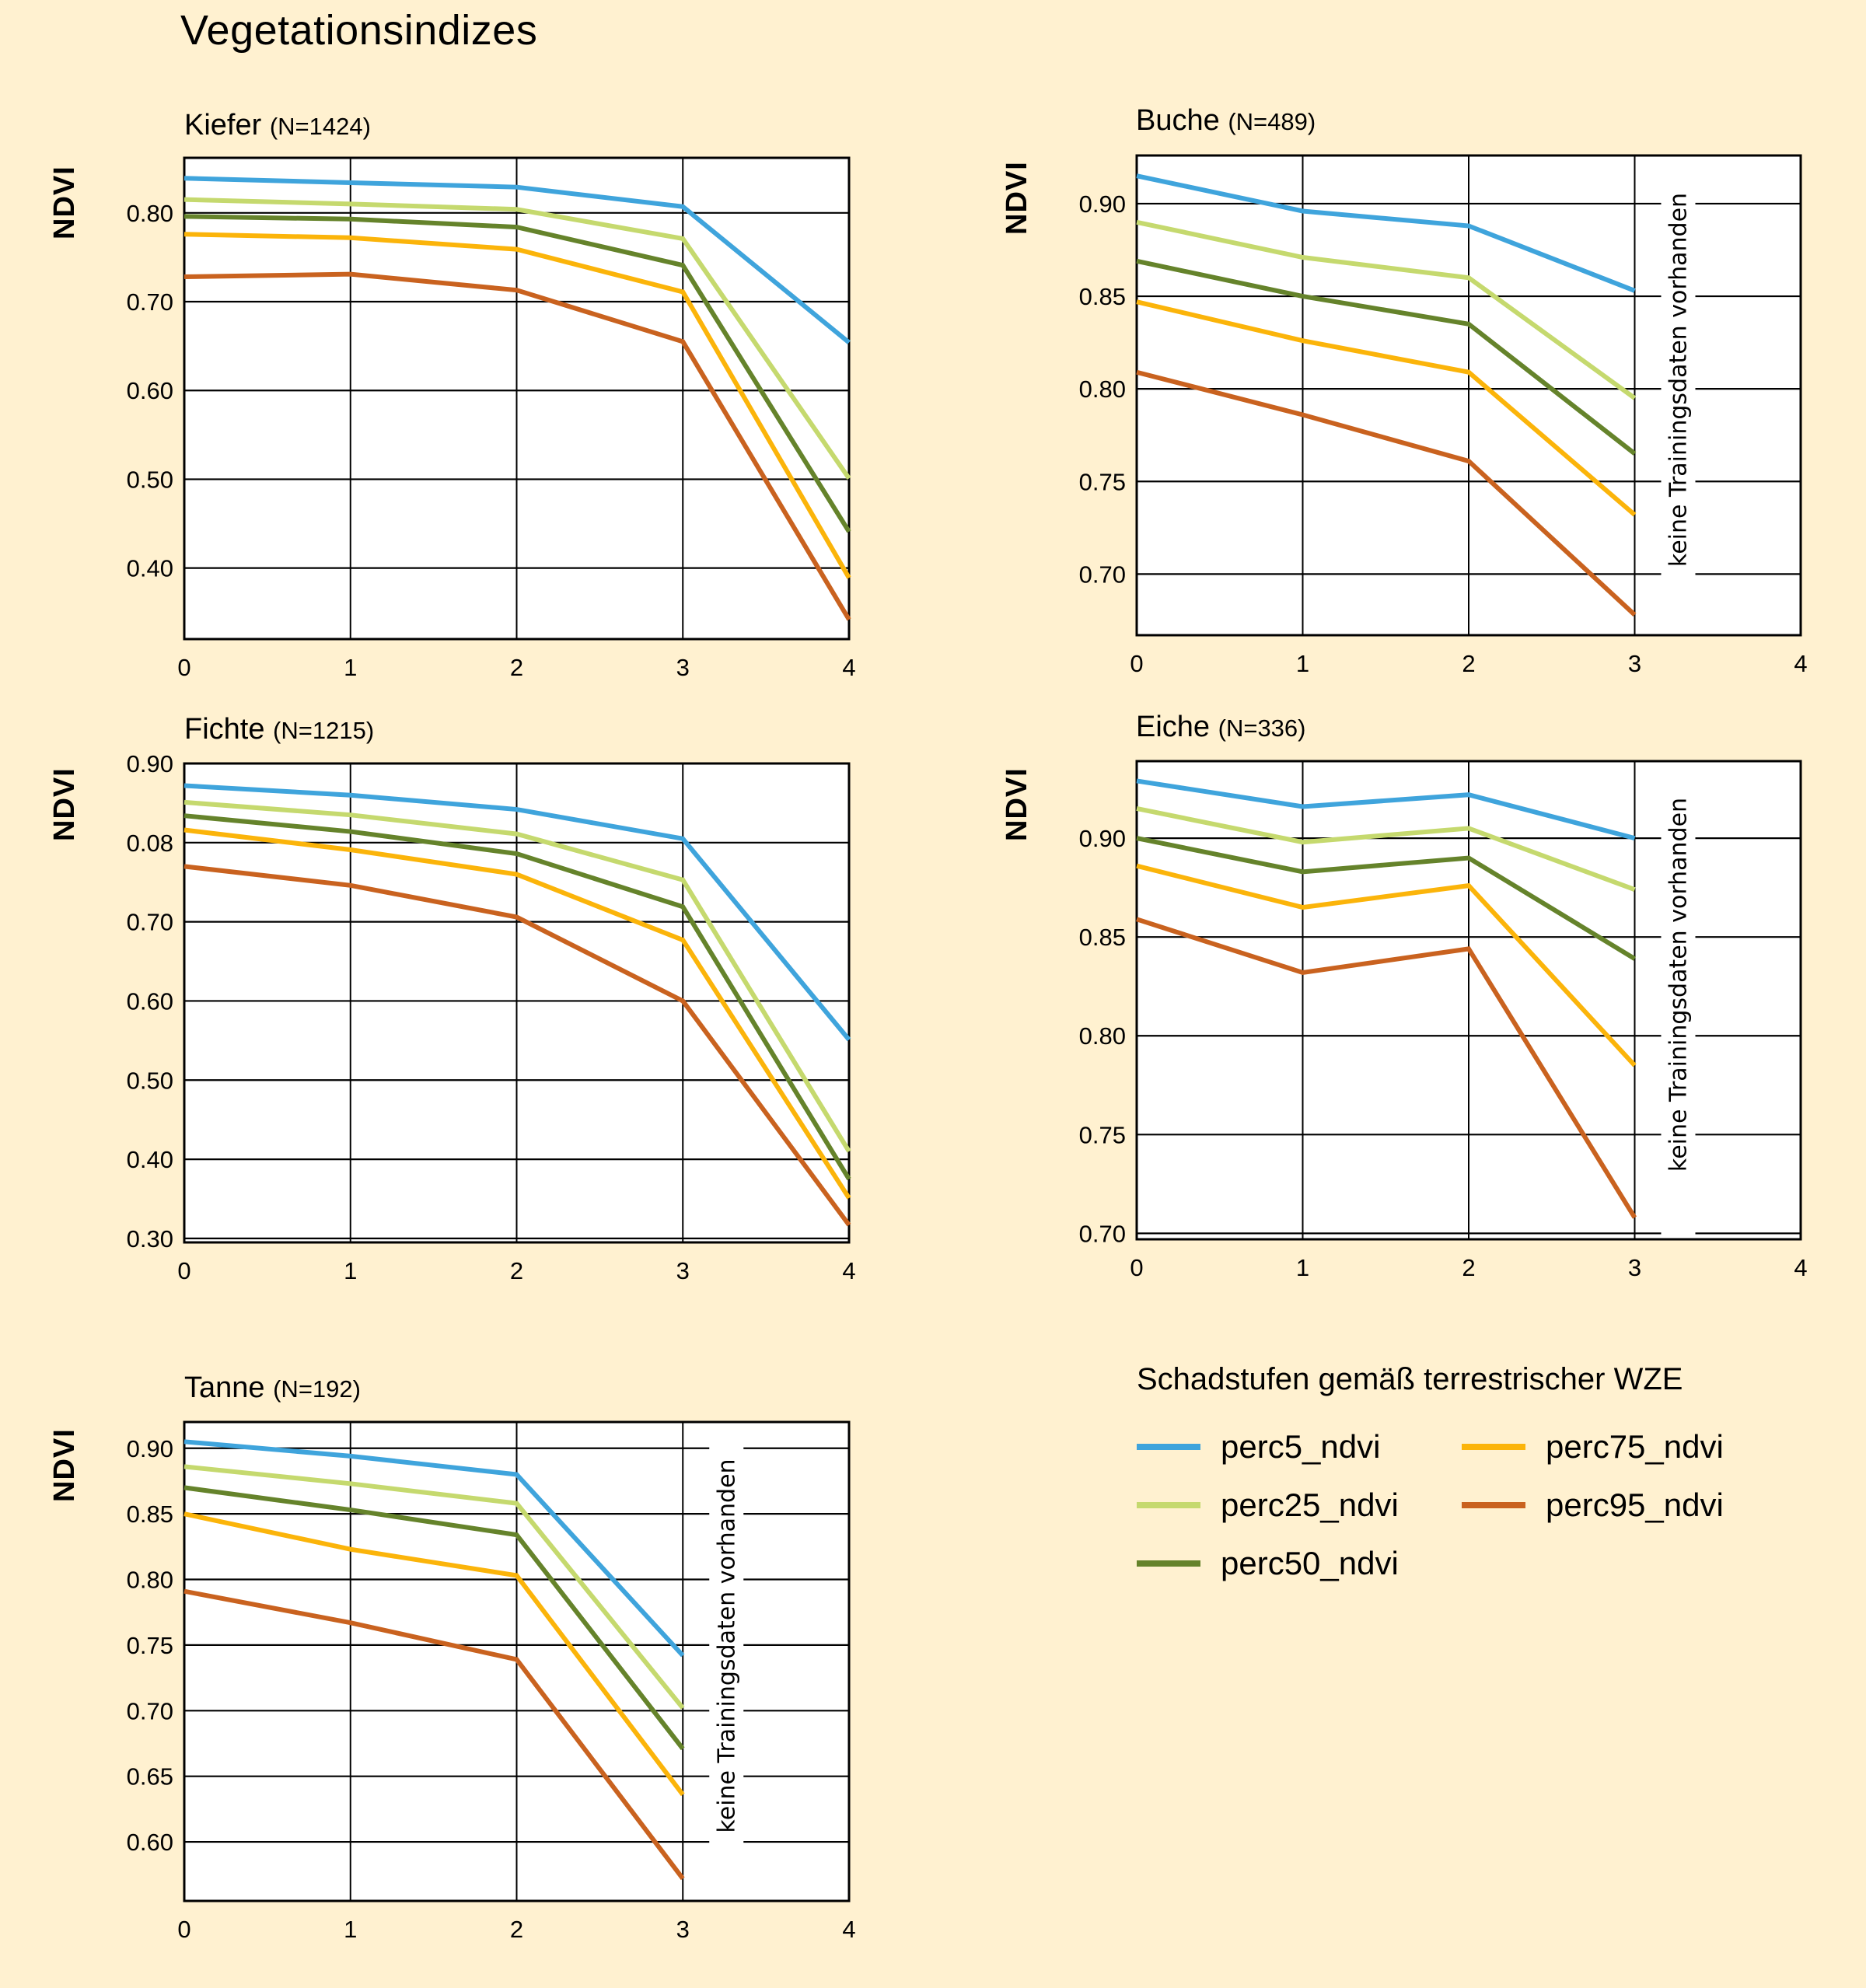  What do you see at coordinates (1226, 121) in the screenshot?
I see `chart-title: Buche (N=489)` at bounding box center [1226, 121].